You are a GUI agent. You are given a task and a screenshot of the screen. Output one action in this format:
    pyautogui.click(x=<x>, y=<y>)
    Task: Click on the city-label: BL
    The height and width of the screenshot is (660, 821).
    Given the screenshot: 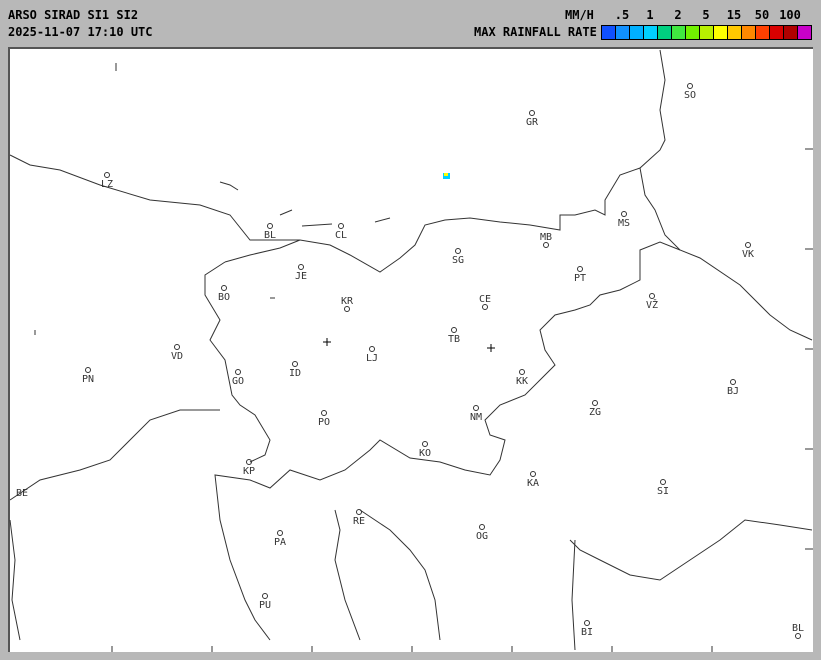 What is the action you would take?
    pyautogui.click(x=270, y=235)
    